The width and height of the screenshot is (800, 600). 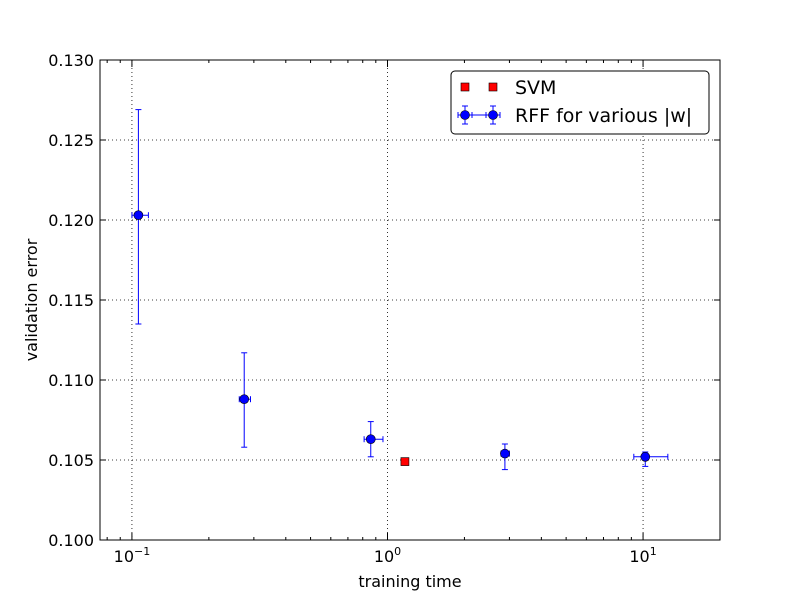 What do you see at coordinates (71, 60) in the screenshot?
I see `y-tick-label: 0.130` at bounding box center [71, 60].